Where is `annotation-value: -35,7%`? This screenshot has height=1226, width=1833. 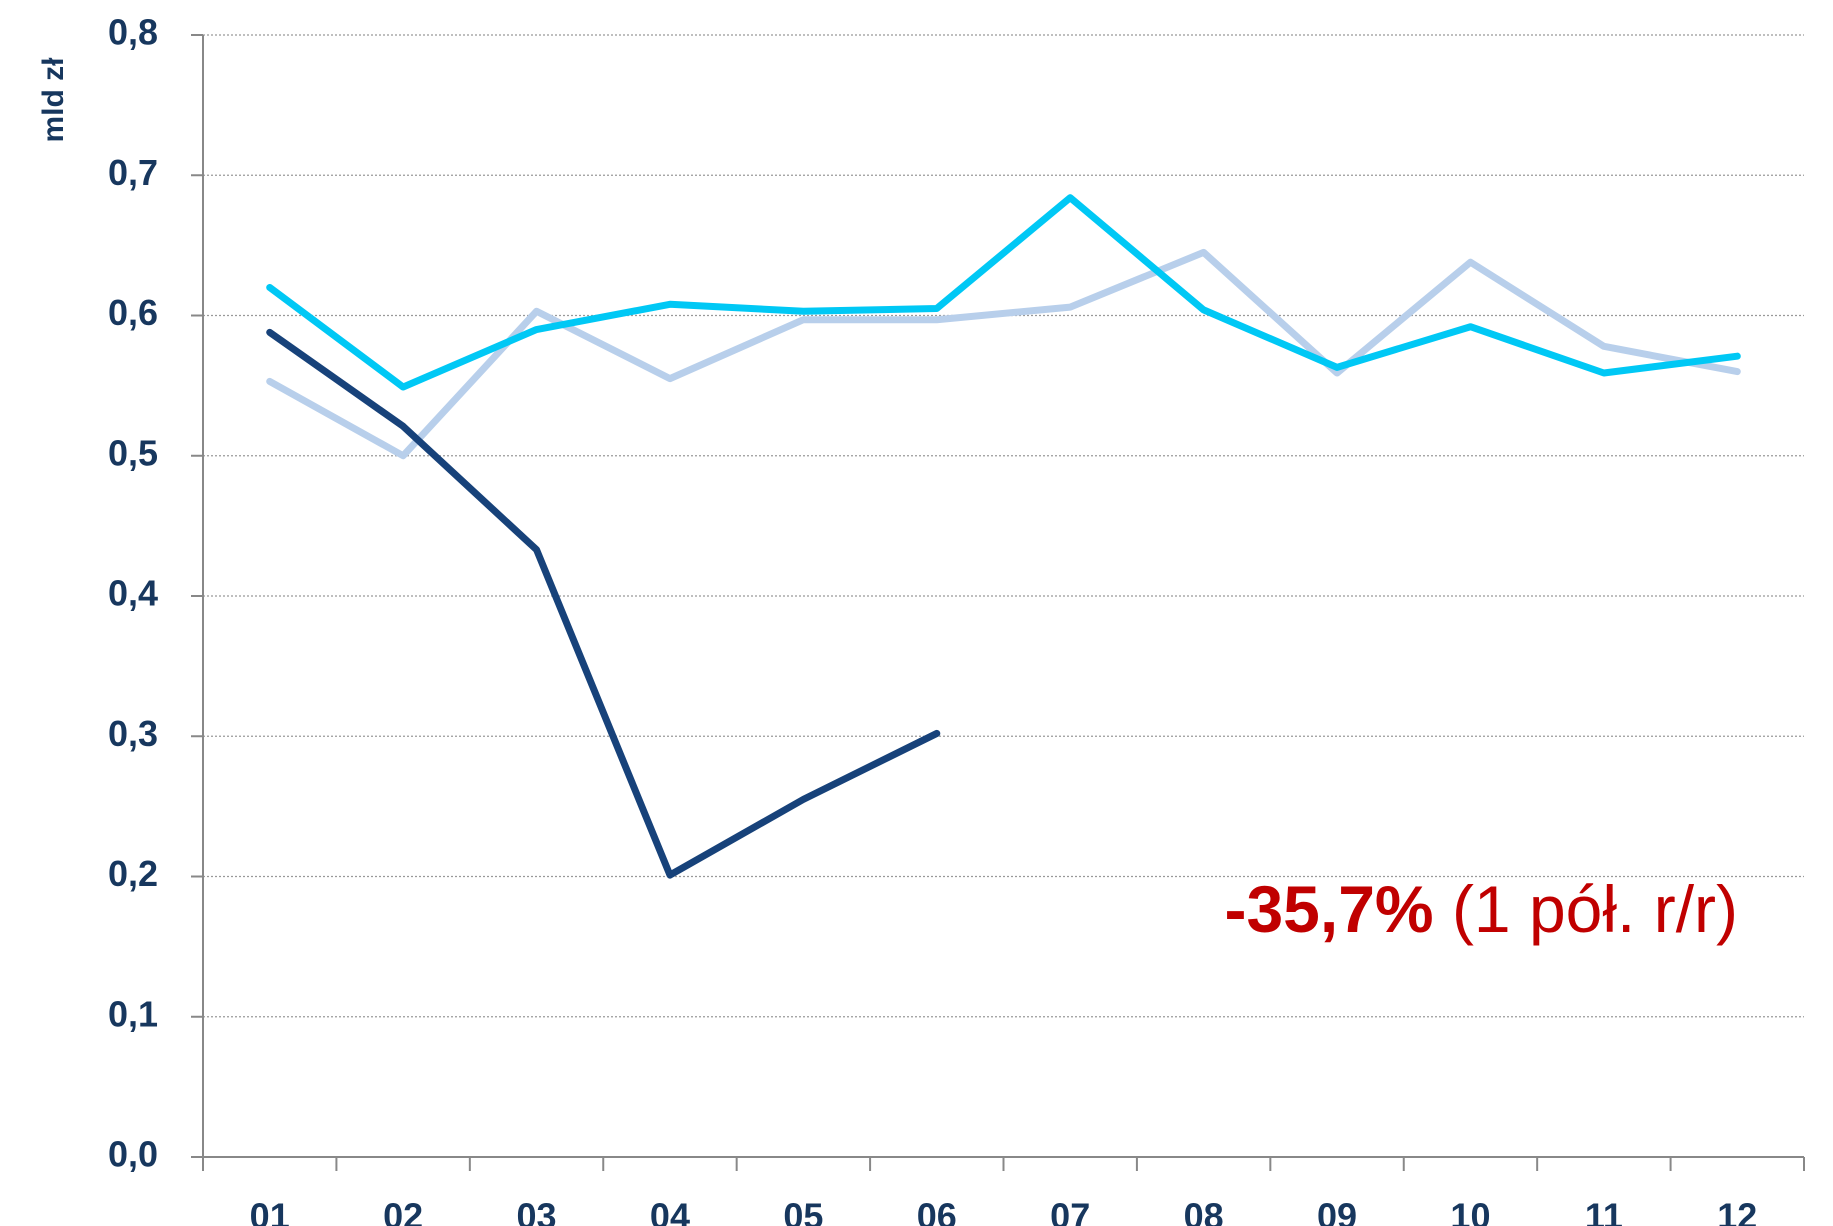
annotation-value: -35,7% is located at coordinates (1328, 909).